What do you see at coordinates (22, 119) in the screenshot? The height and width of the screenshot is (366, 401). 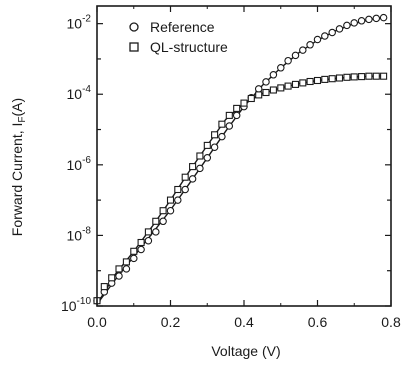 I see `y-axis-label-subscript: F` at bounding box center [22, 119].